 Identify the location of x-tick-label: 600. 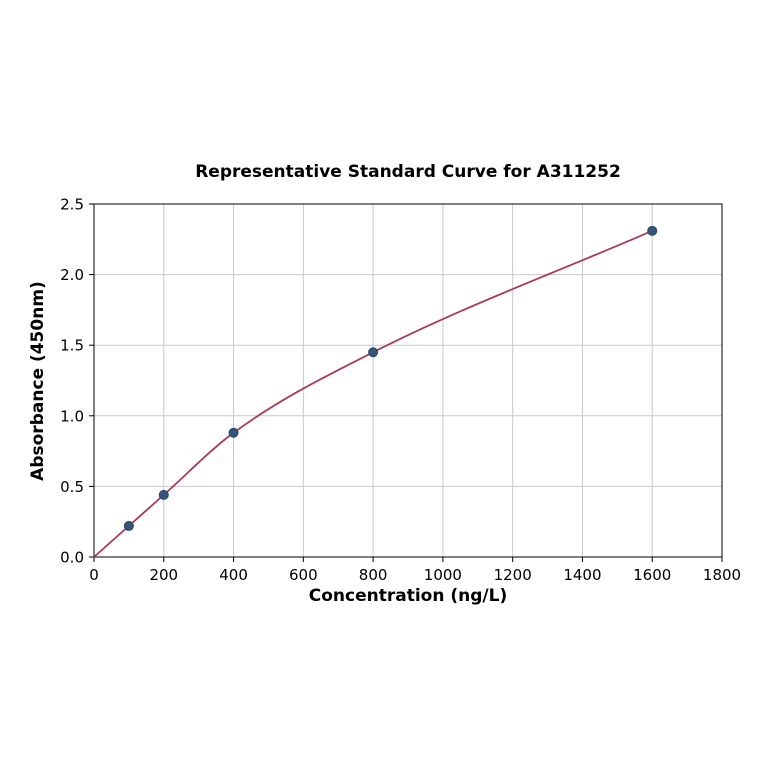
(303, 575).